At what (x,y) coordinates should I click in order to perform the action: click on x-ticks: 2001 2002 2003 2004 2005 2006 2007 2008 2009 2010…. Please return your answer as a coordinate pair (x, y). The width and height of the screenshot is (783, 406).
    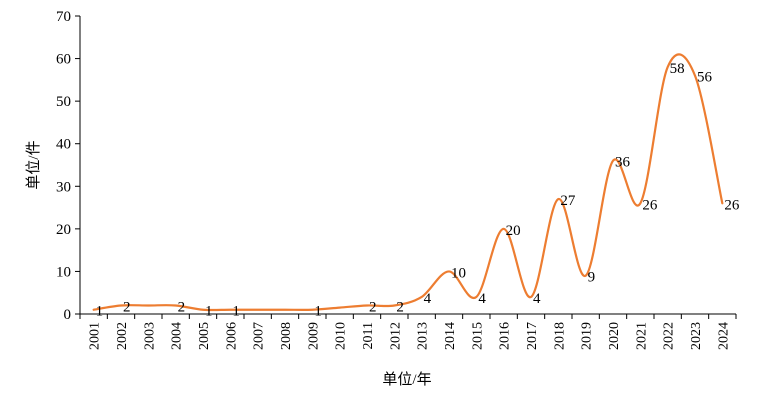
    Looking at the image, I should click on (408, 332).